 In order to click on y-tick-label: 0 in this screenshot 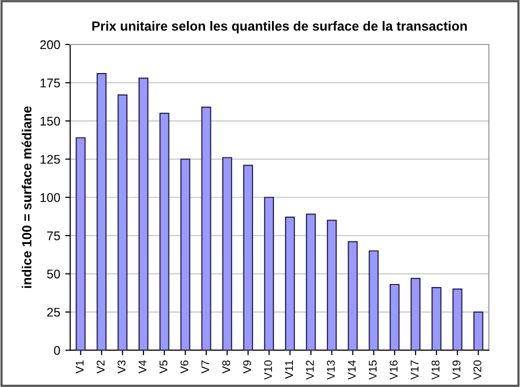, I will do `click(57, 350)`.